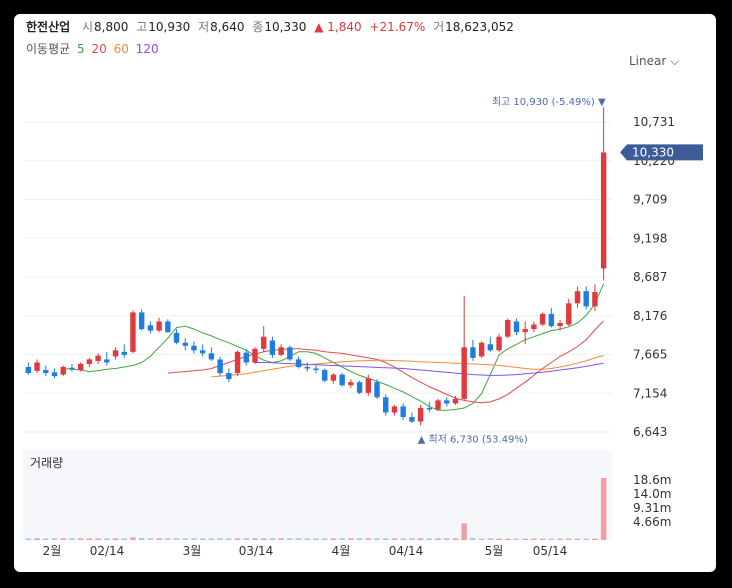 The width and height of the screenshot is (732, 588). Describe the element at coordinates (494, 551) in the screenshot. I see `x-tick-label: 5월` at that location.